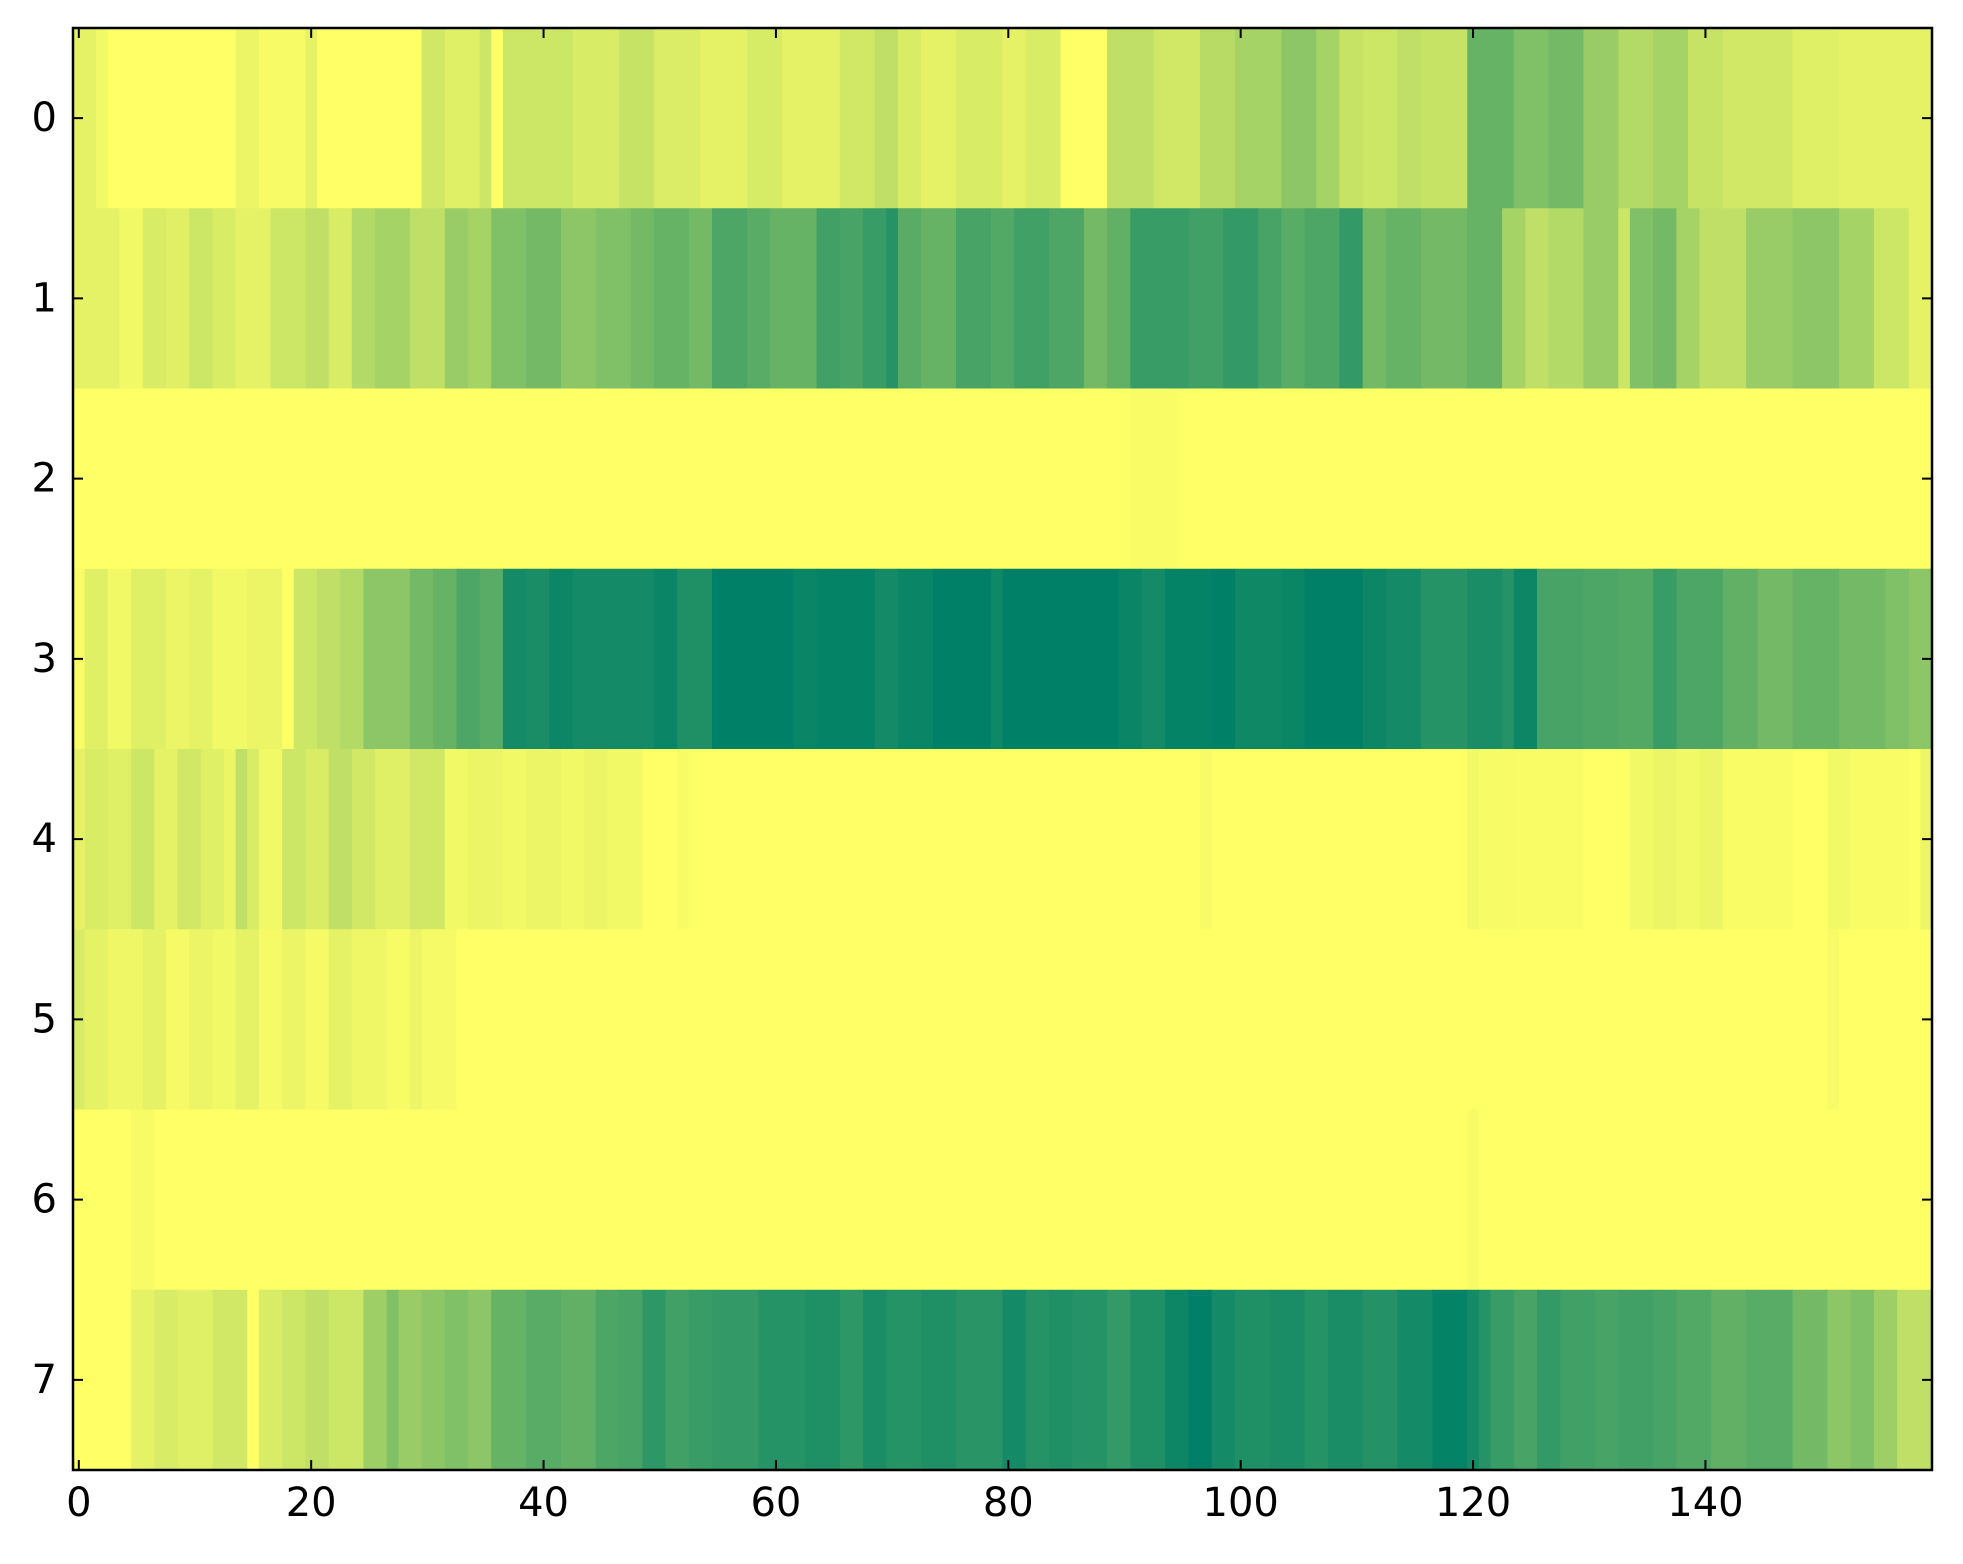 The image size is (1963, 1564). I want to click on x-tick-label: 120, so click(1473, 1503).